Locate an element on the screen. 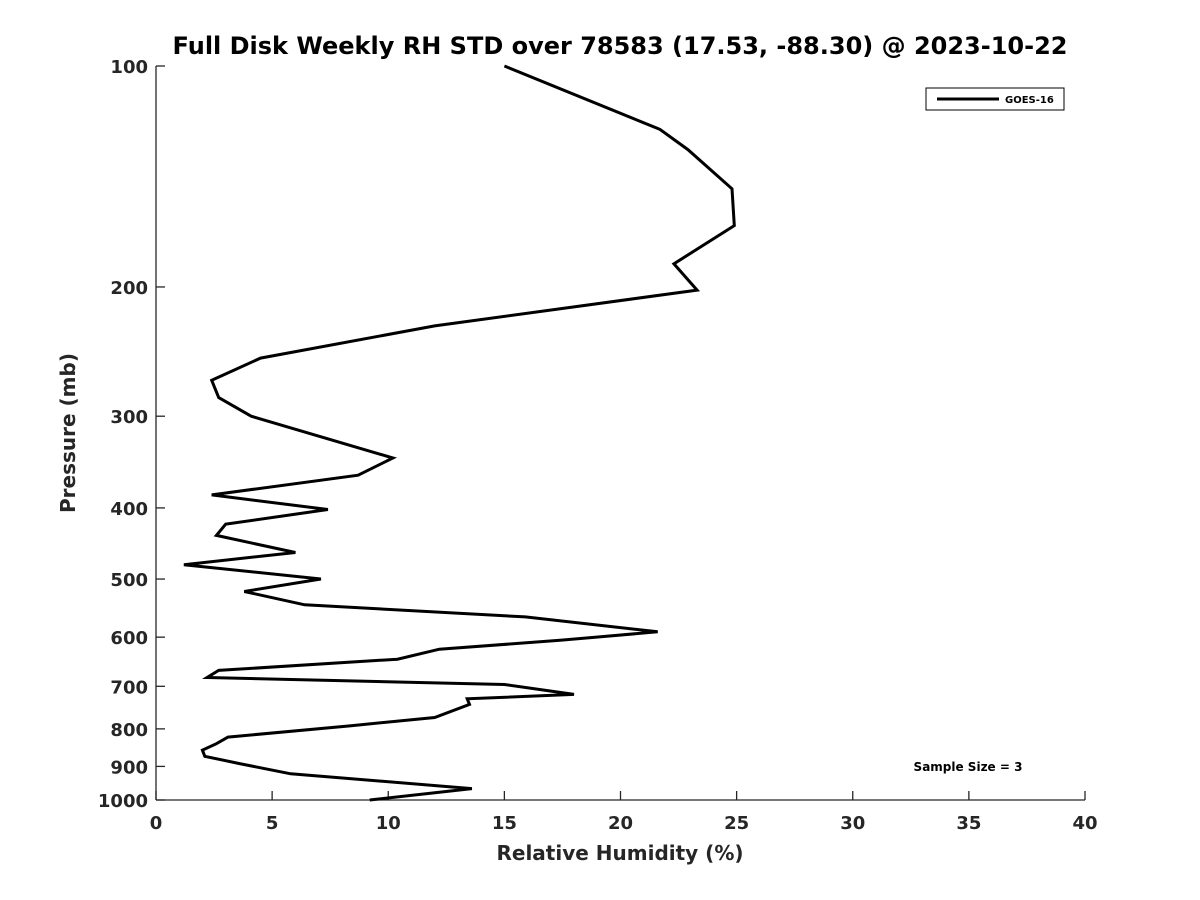  y-tick-label: 200 is located at coordinates (129, 288).